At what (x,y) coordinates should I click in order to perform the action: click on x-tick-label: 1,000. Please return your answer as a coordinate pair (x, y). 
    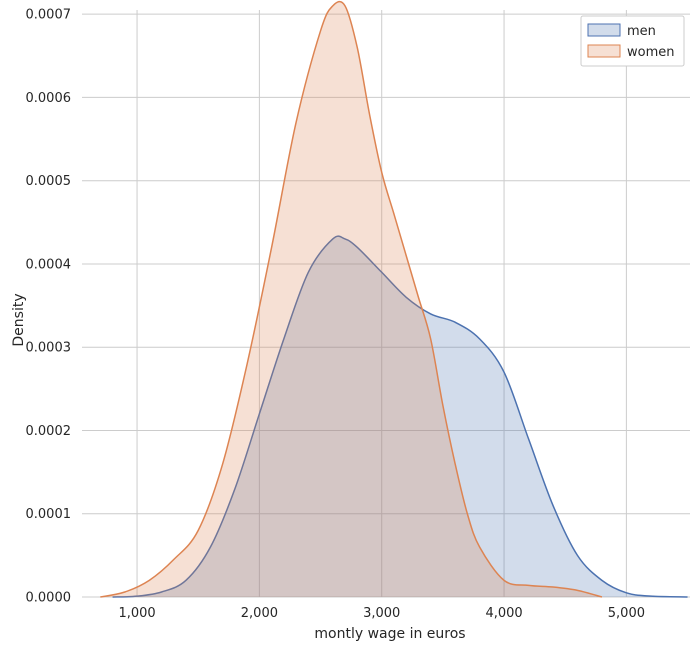
    Looking at the image, I should click on (136, 613).